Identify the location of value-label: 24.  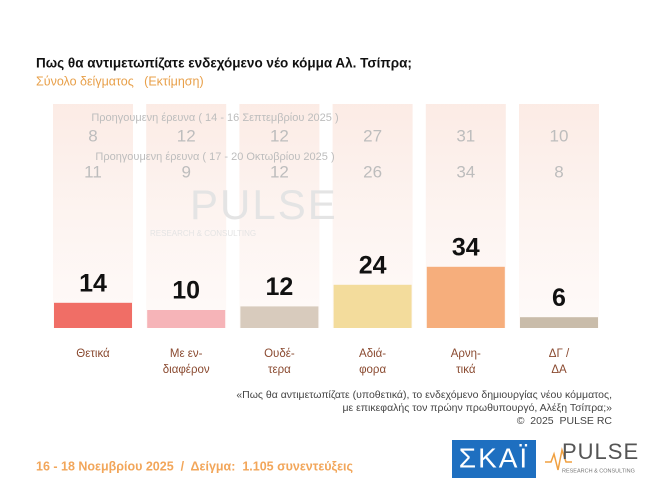
(373, 265).